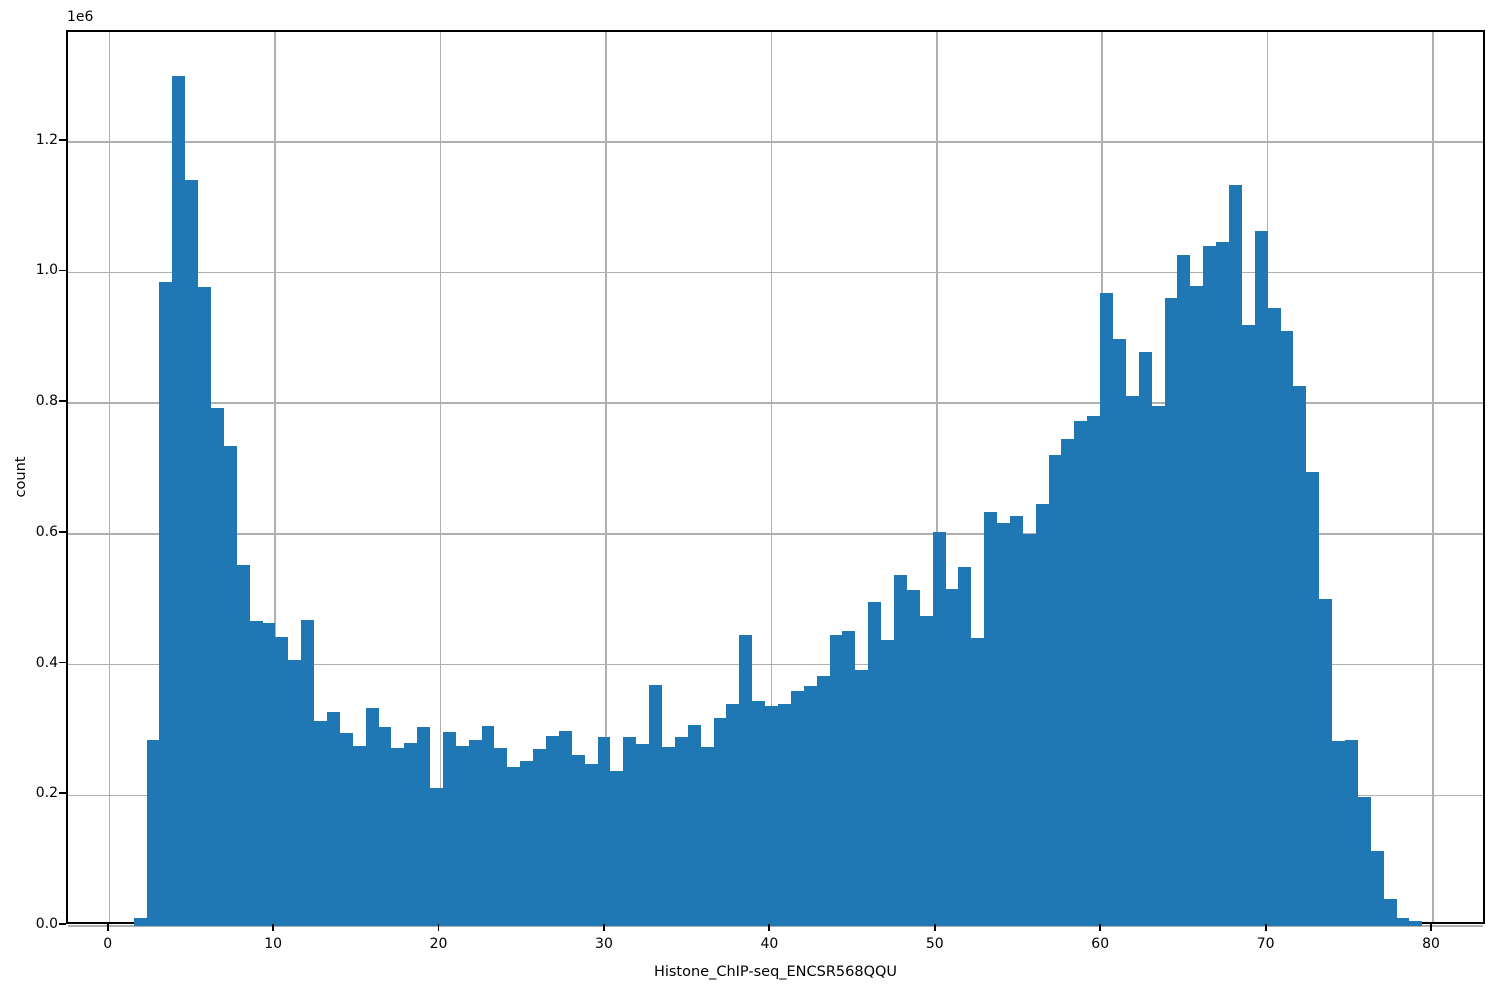 Image resolution: width=1500 pixels, height=1000 pixels. I want to click on y-tick-label: 0.2, so click(46, 793).